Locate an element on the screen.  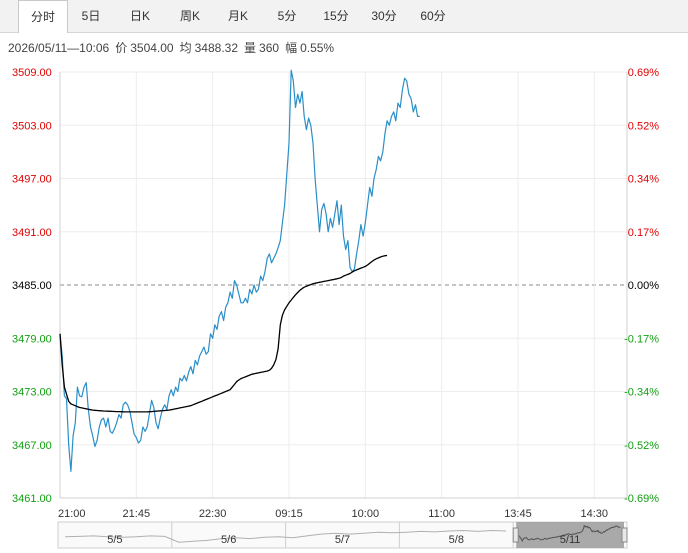
x-tick-label: 13:45 is located at coordinates (518, 514).